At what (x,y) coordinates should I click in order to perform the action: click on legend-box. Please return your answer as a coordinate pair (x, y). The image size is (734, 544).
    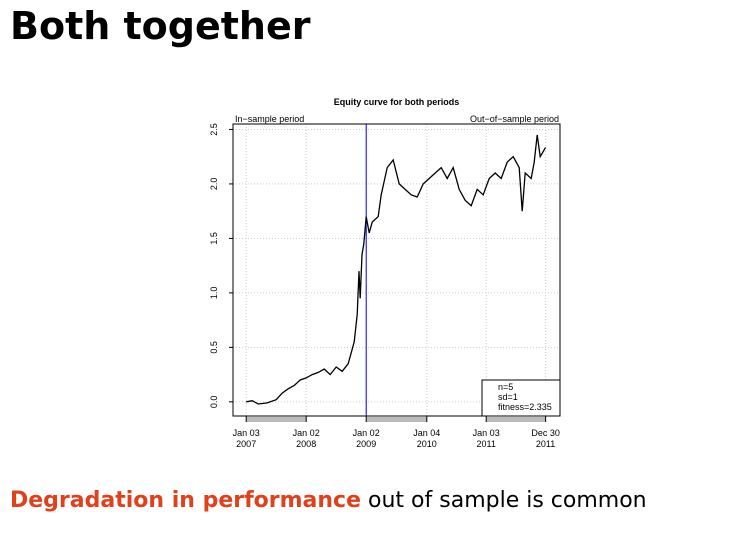
    Looking at the image, I should click on (521, 398).